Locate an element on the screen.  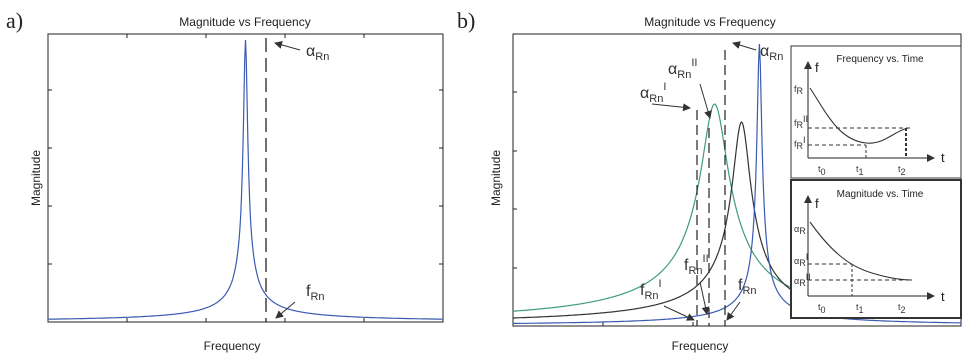
panel-b-peak-label-3: αRn is located at coordinates (771, 53).